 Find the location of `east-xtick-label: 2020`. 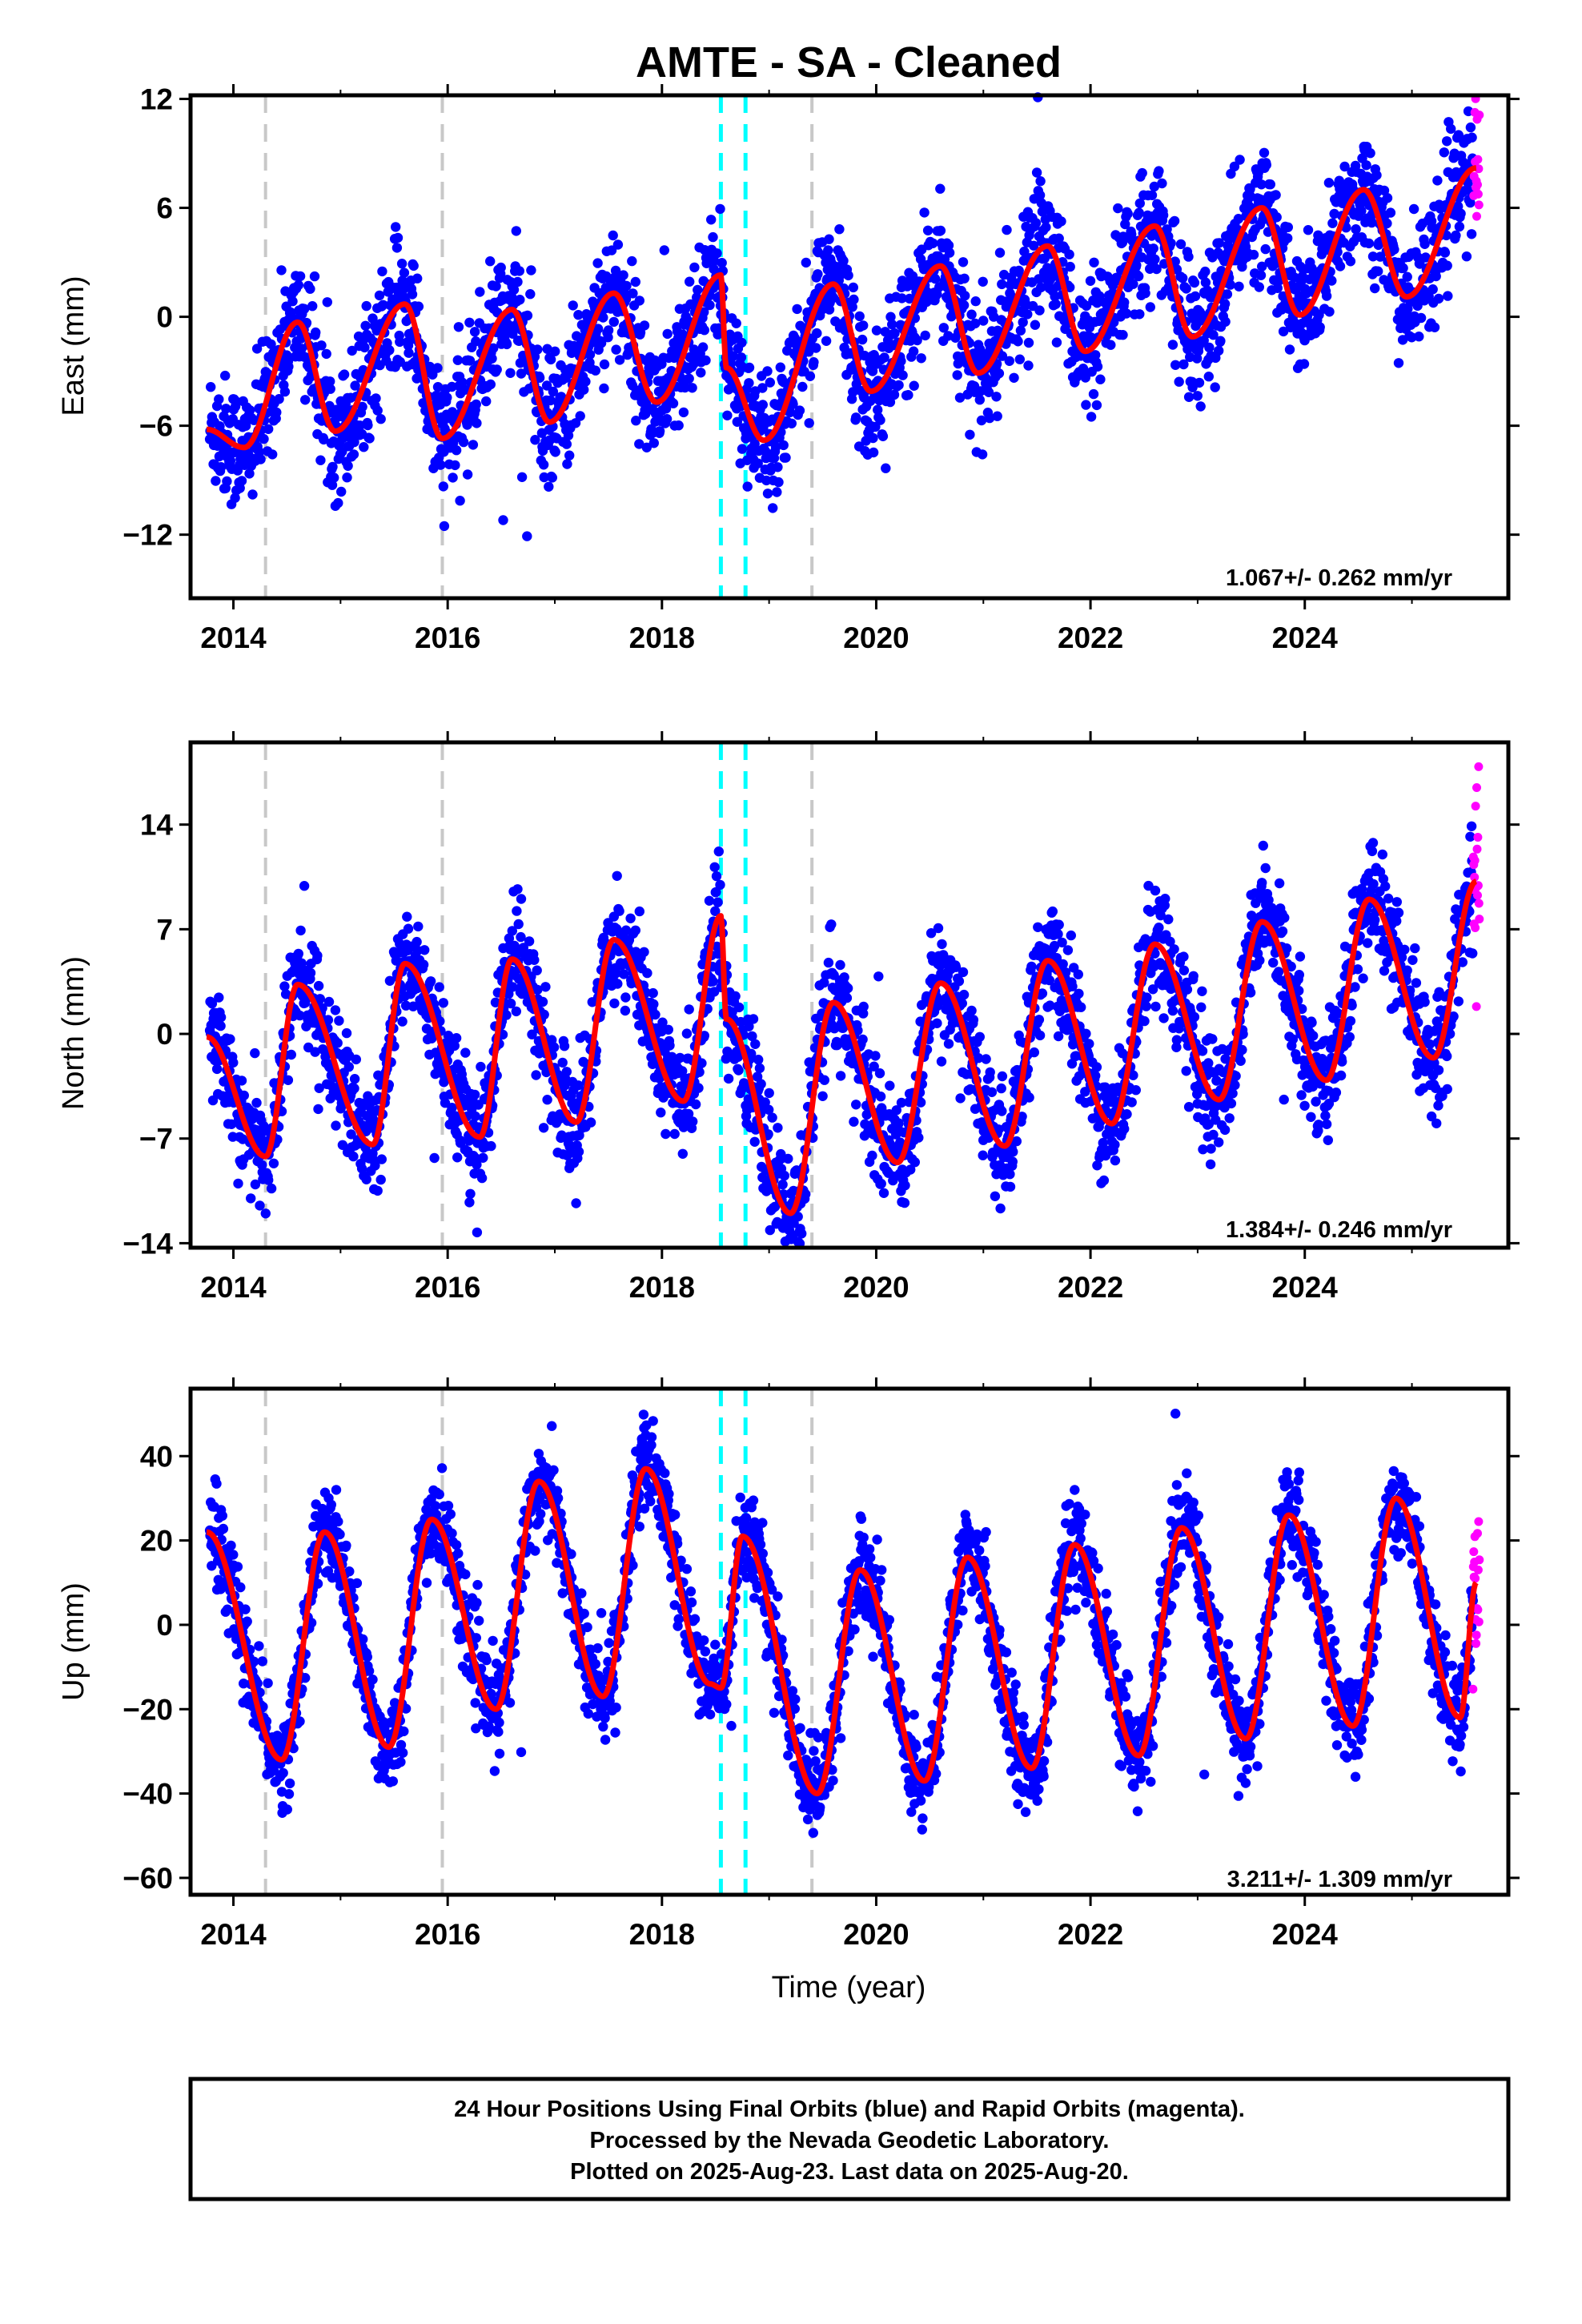

east-xtick-label: 2020 is located at coordinates (876, 637).